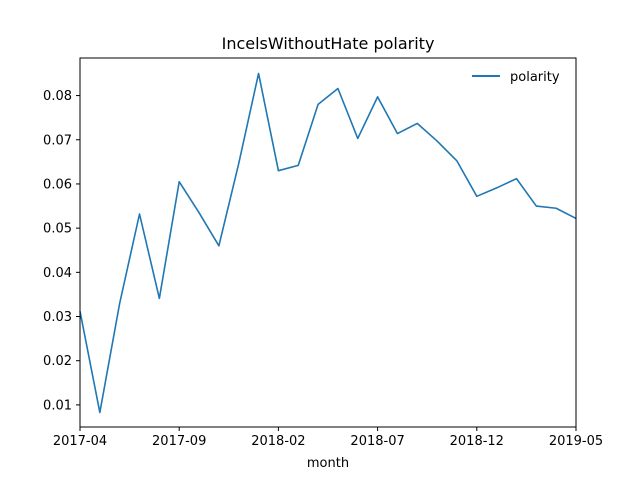  Describe the element at coordinates (57, 361) in the screenshot. I see `y-tick-label: 0.02` at that location.